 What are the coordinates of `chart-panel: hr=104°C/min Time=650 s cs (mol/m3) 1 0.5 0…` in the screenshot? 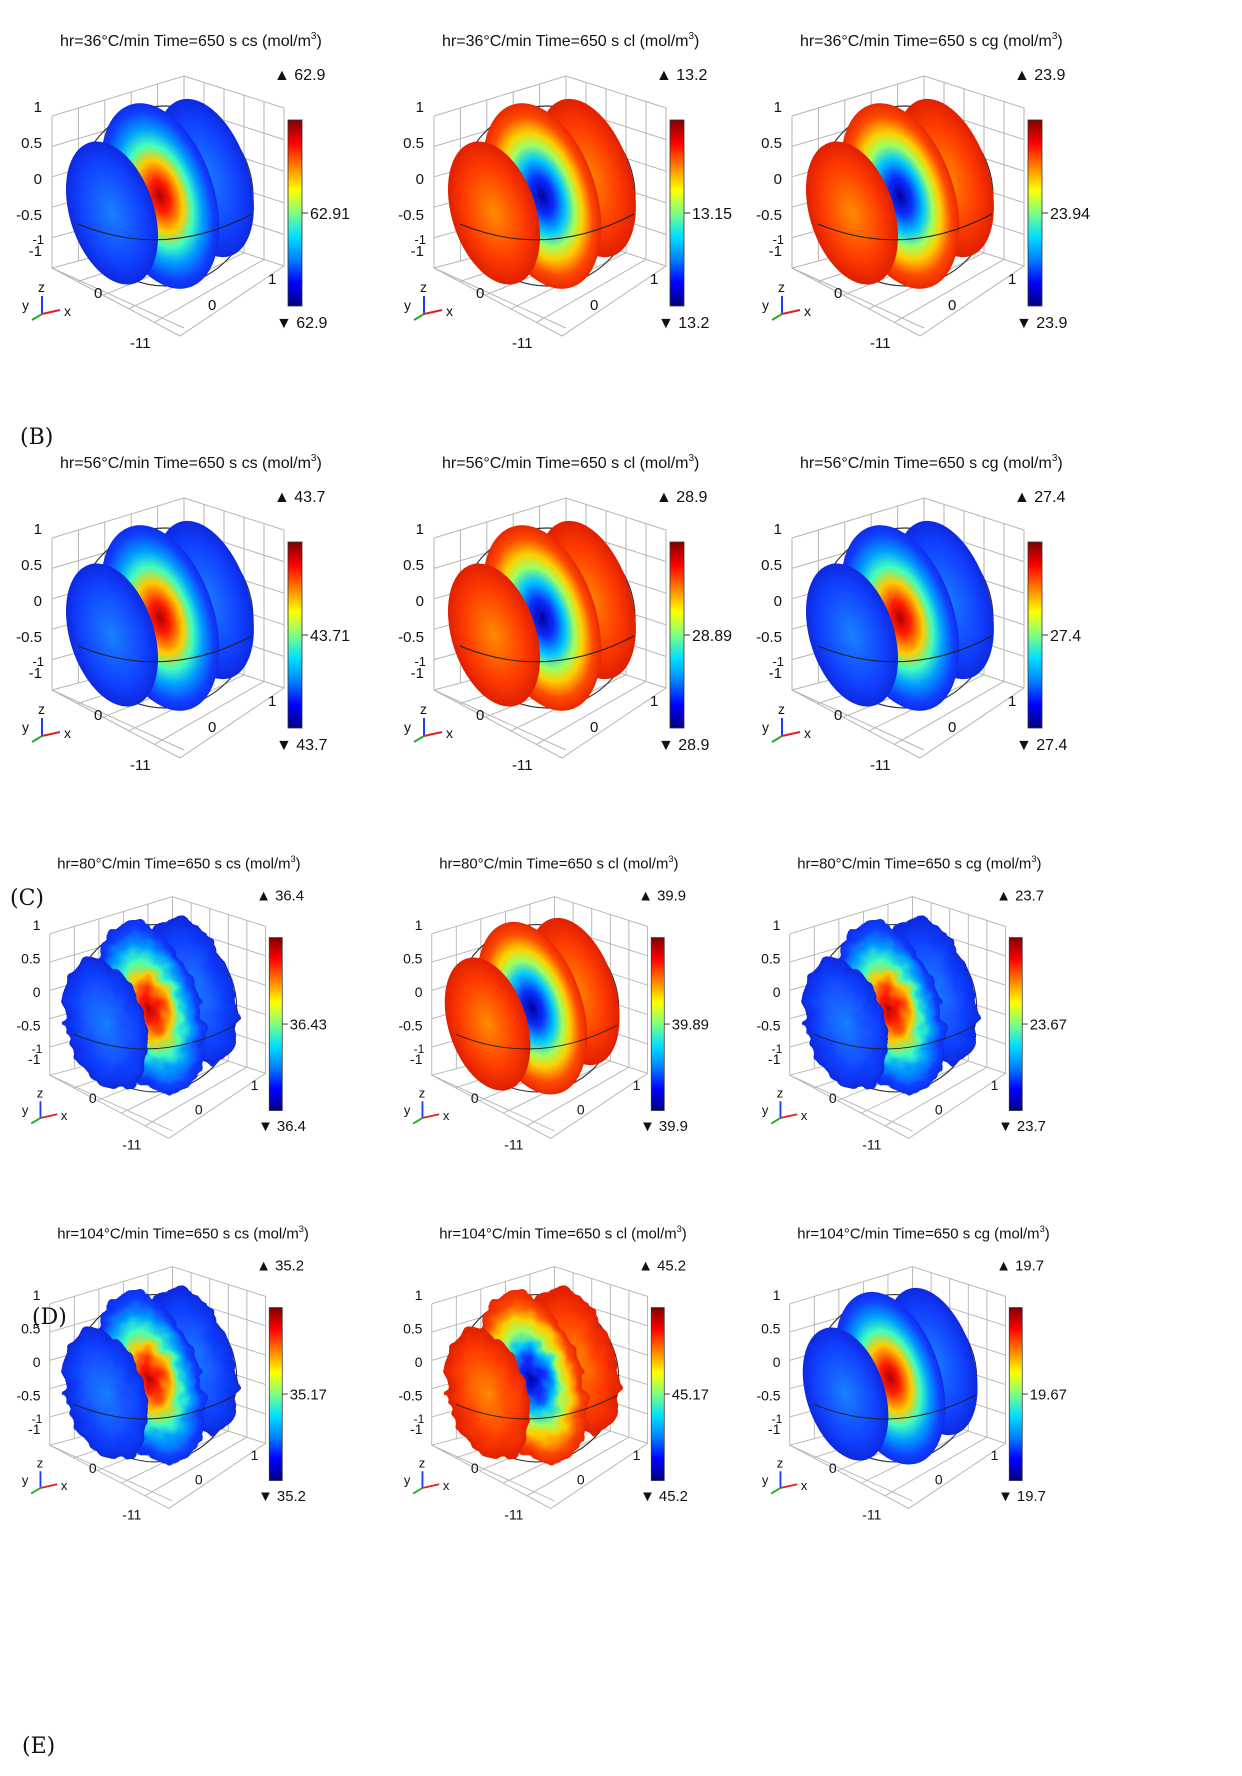 It's located at (171, 1373).